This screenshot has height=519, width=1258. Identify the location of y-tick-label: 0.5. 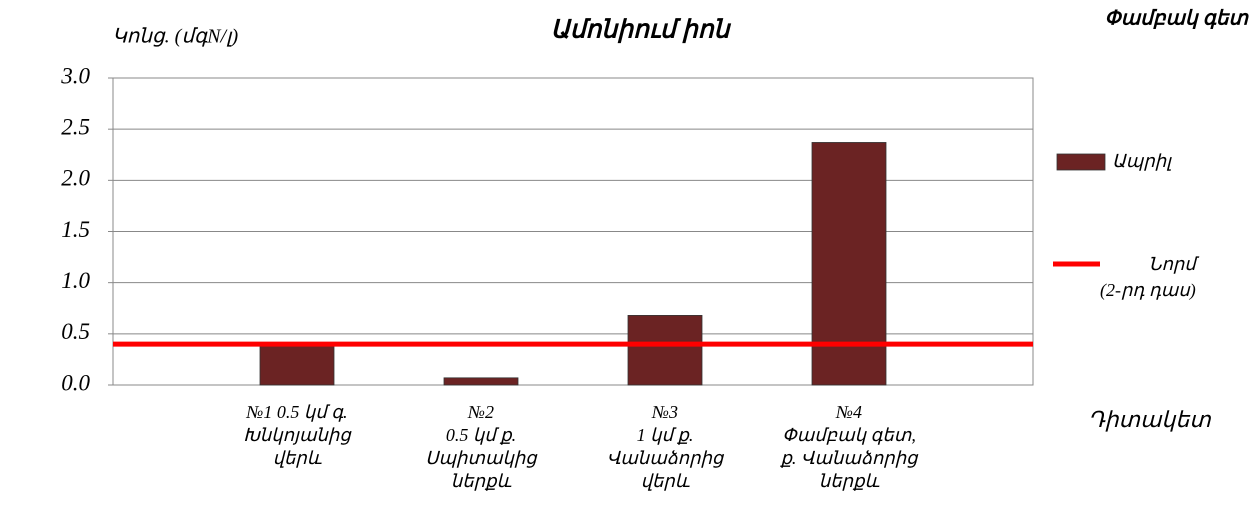
(75, 331).